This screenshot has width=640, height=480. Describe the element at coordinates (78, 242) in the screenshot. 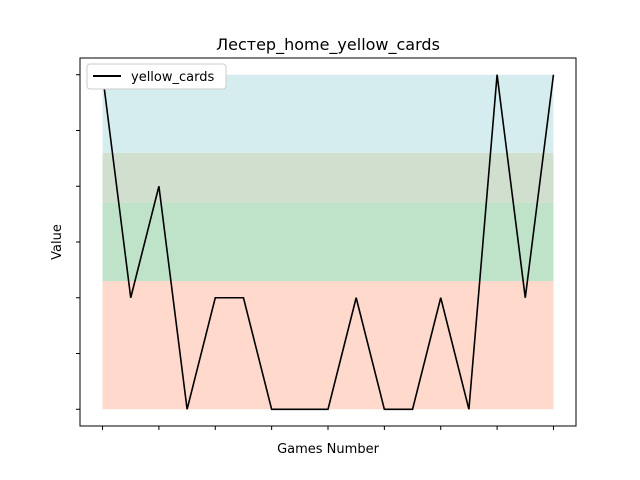

I see `y-axis-ticks` at that location.